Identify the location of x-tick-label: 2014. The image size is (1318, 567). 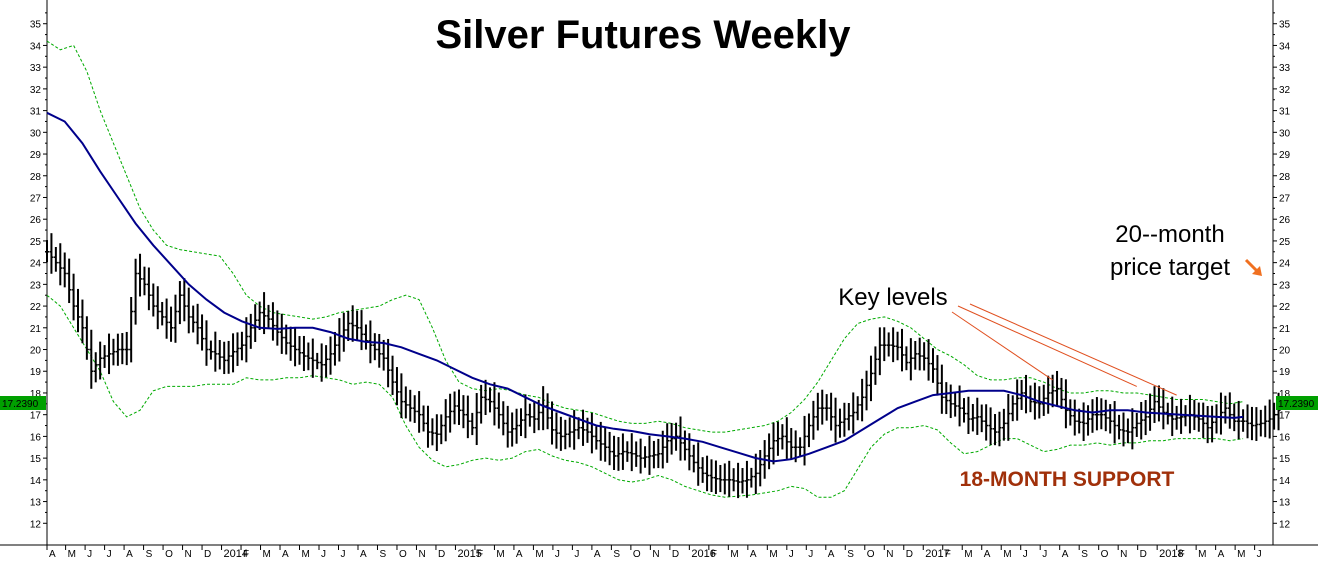
(236, 554).